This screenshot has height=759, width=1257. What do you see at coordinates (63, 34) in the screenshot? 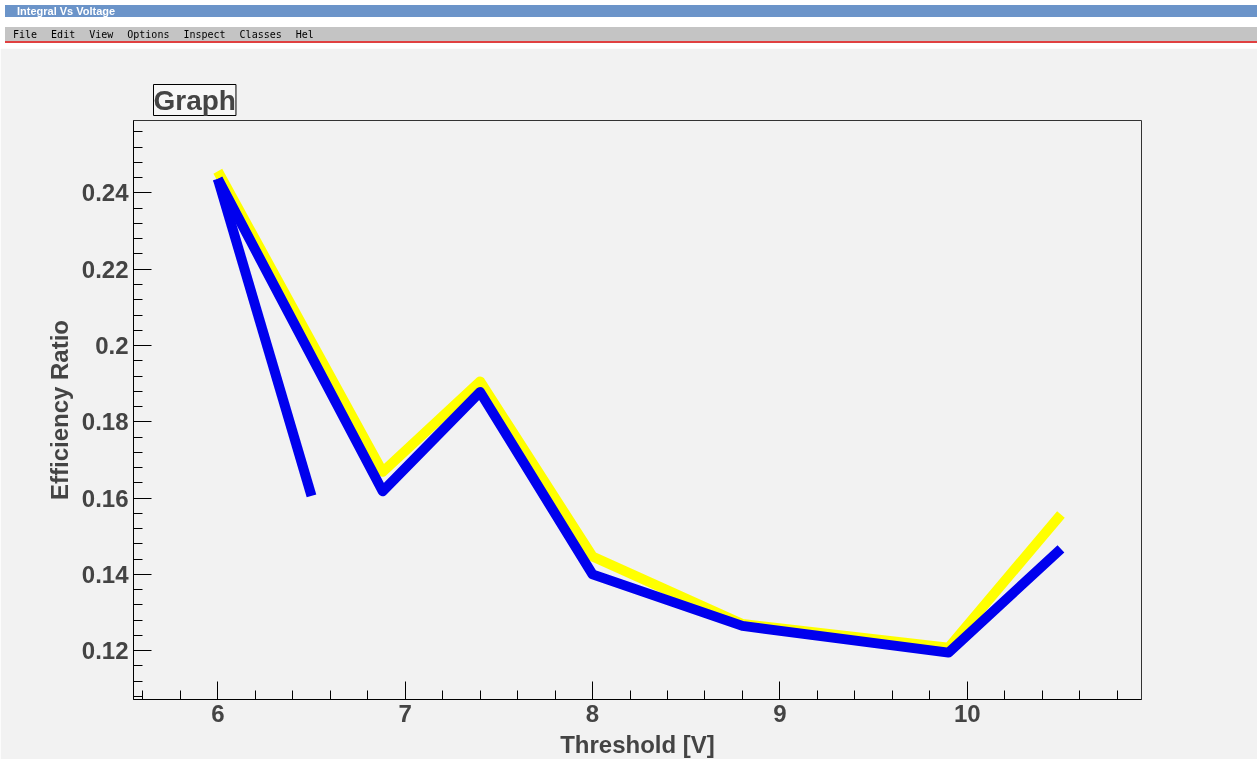
I see `text: Edit` at bounding box center [63, 34].